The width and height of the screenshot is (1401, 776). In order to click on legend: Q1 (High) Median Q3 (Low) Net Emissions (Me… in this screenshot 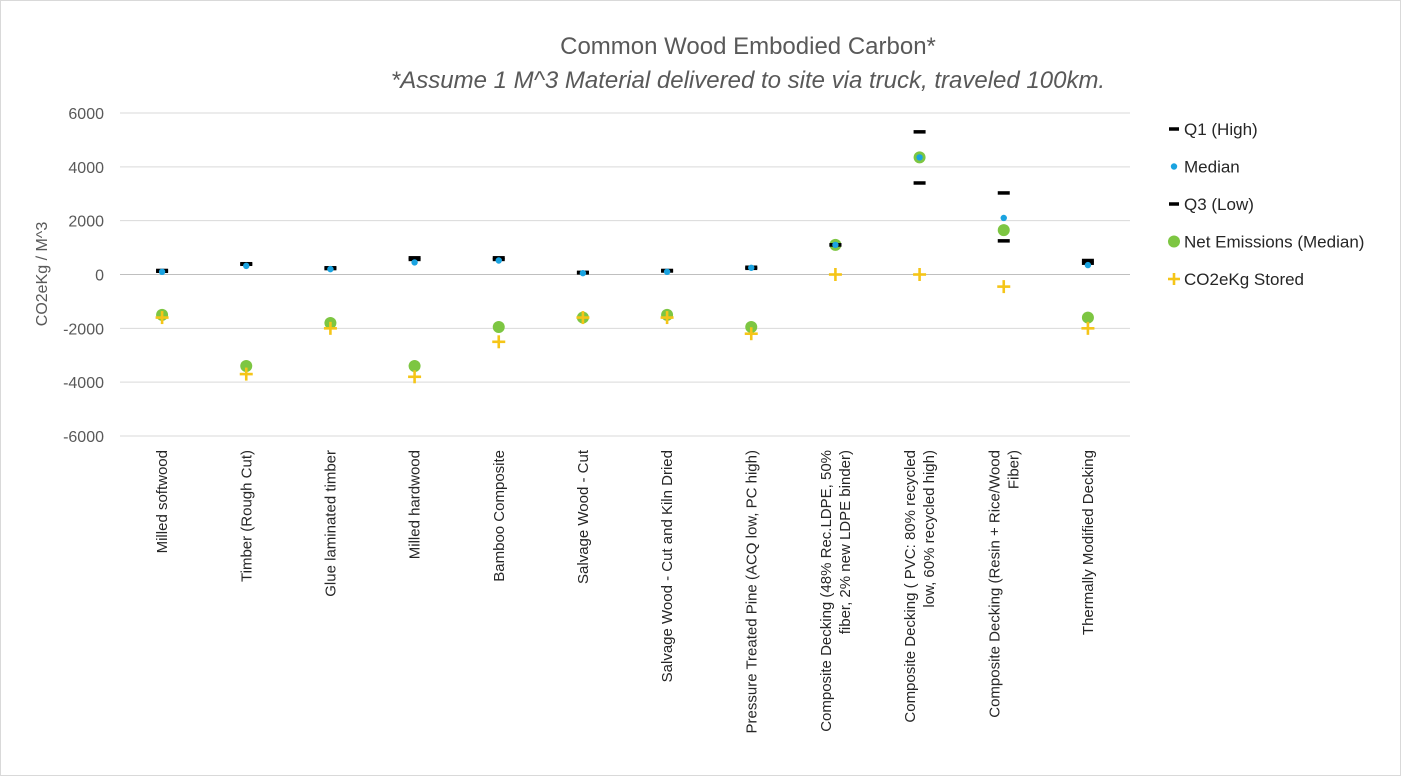, I will do `click(1266, 204)`.